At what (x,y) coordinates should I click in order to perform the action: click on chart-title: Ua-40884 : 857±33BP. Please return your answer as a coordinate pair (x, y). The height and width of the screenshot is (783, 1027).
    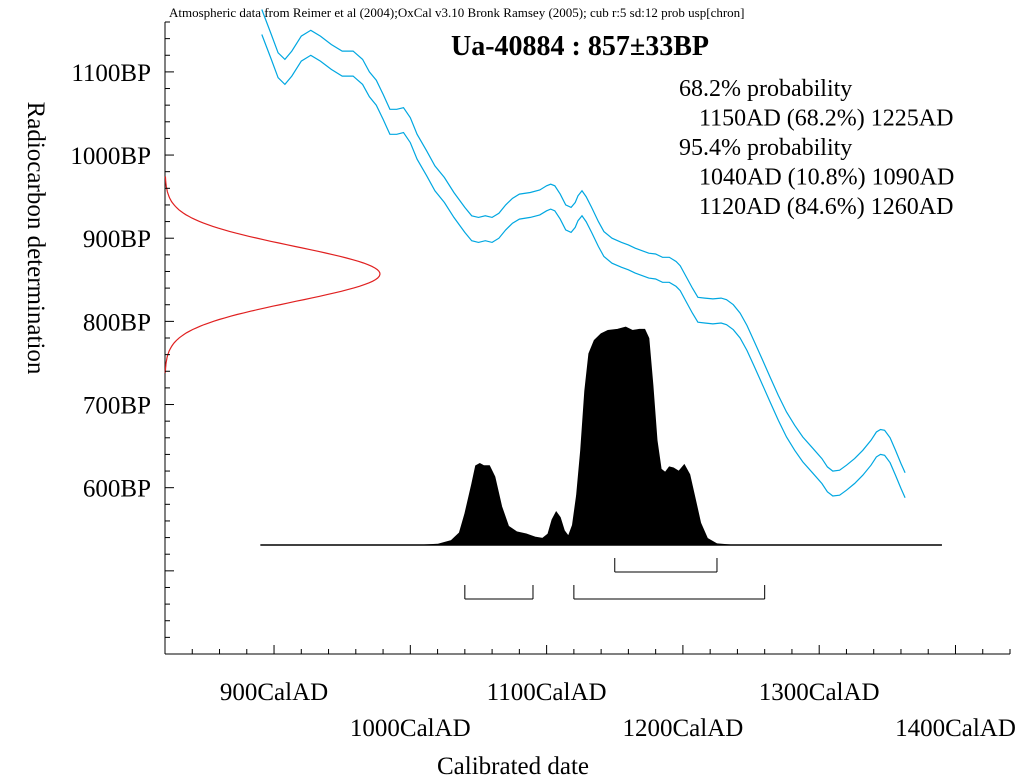
    Looking at the image, I should click on (580, 46).